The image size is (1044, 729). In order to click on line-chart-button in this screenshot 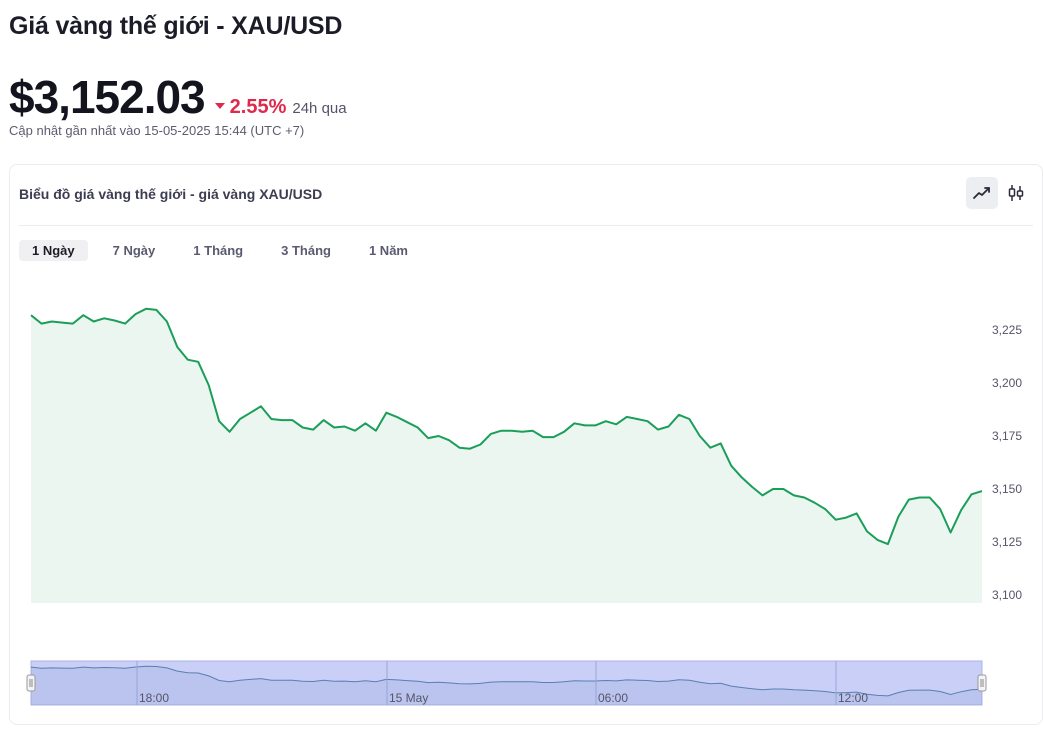, I will do `click(982, 193)`.